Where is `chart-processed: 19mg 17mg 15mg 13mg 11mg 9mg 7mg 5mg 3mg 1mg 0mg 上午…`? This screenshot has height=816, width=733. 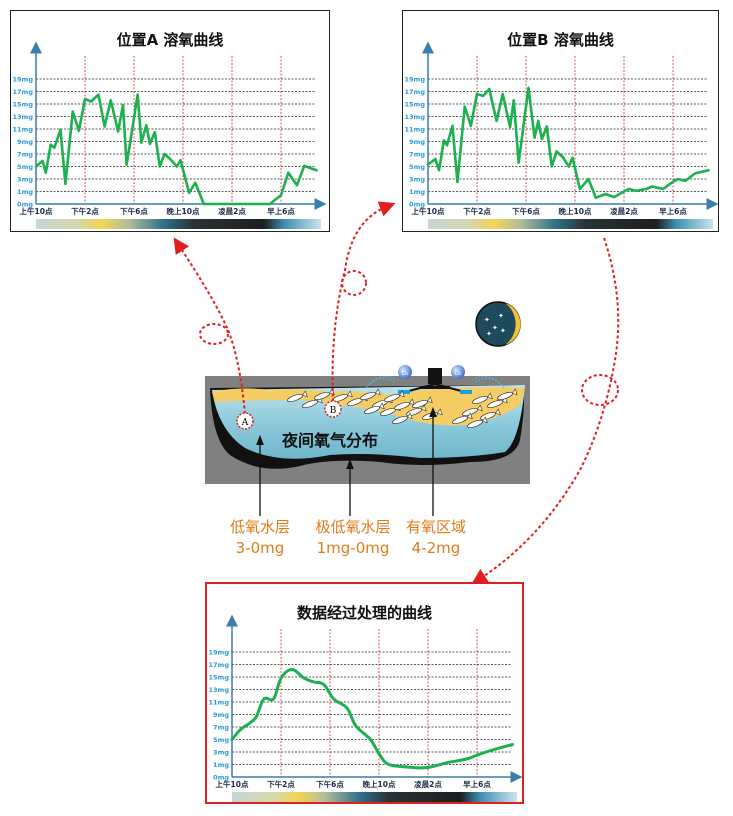 chart-processed: 19mg 17mg 15mg 13mg 11mg 9mg 7mg 5mg 3mg 1mg 0mg 上午… is located at coordinates (364, 693).